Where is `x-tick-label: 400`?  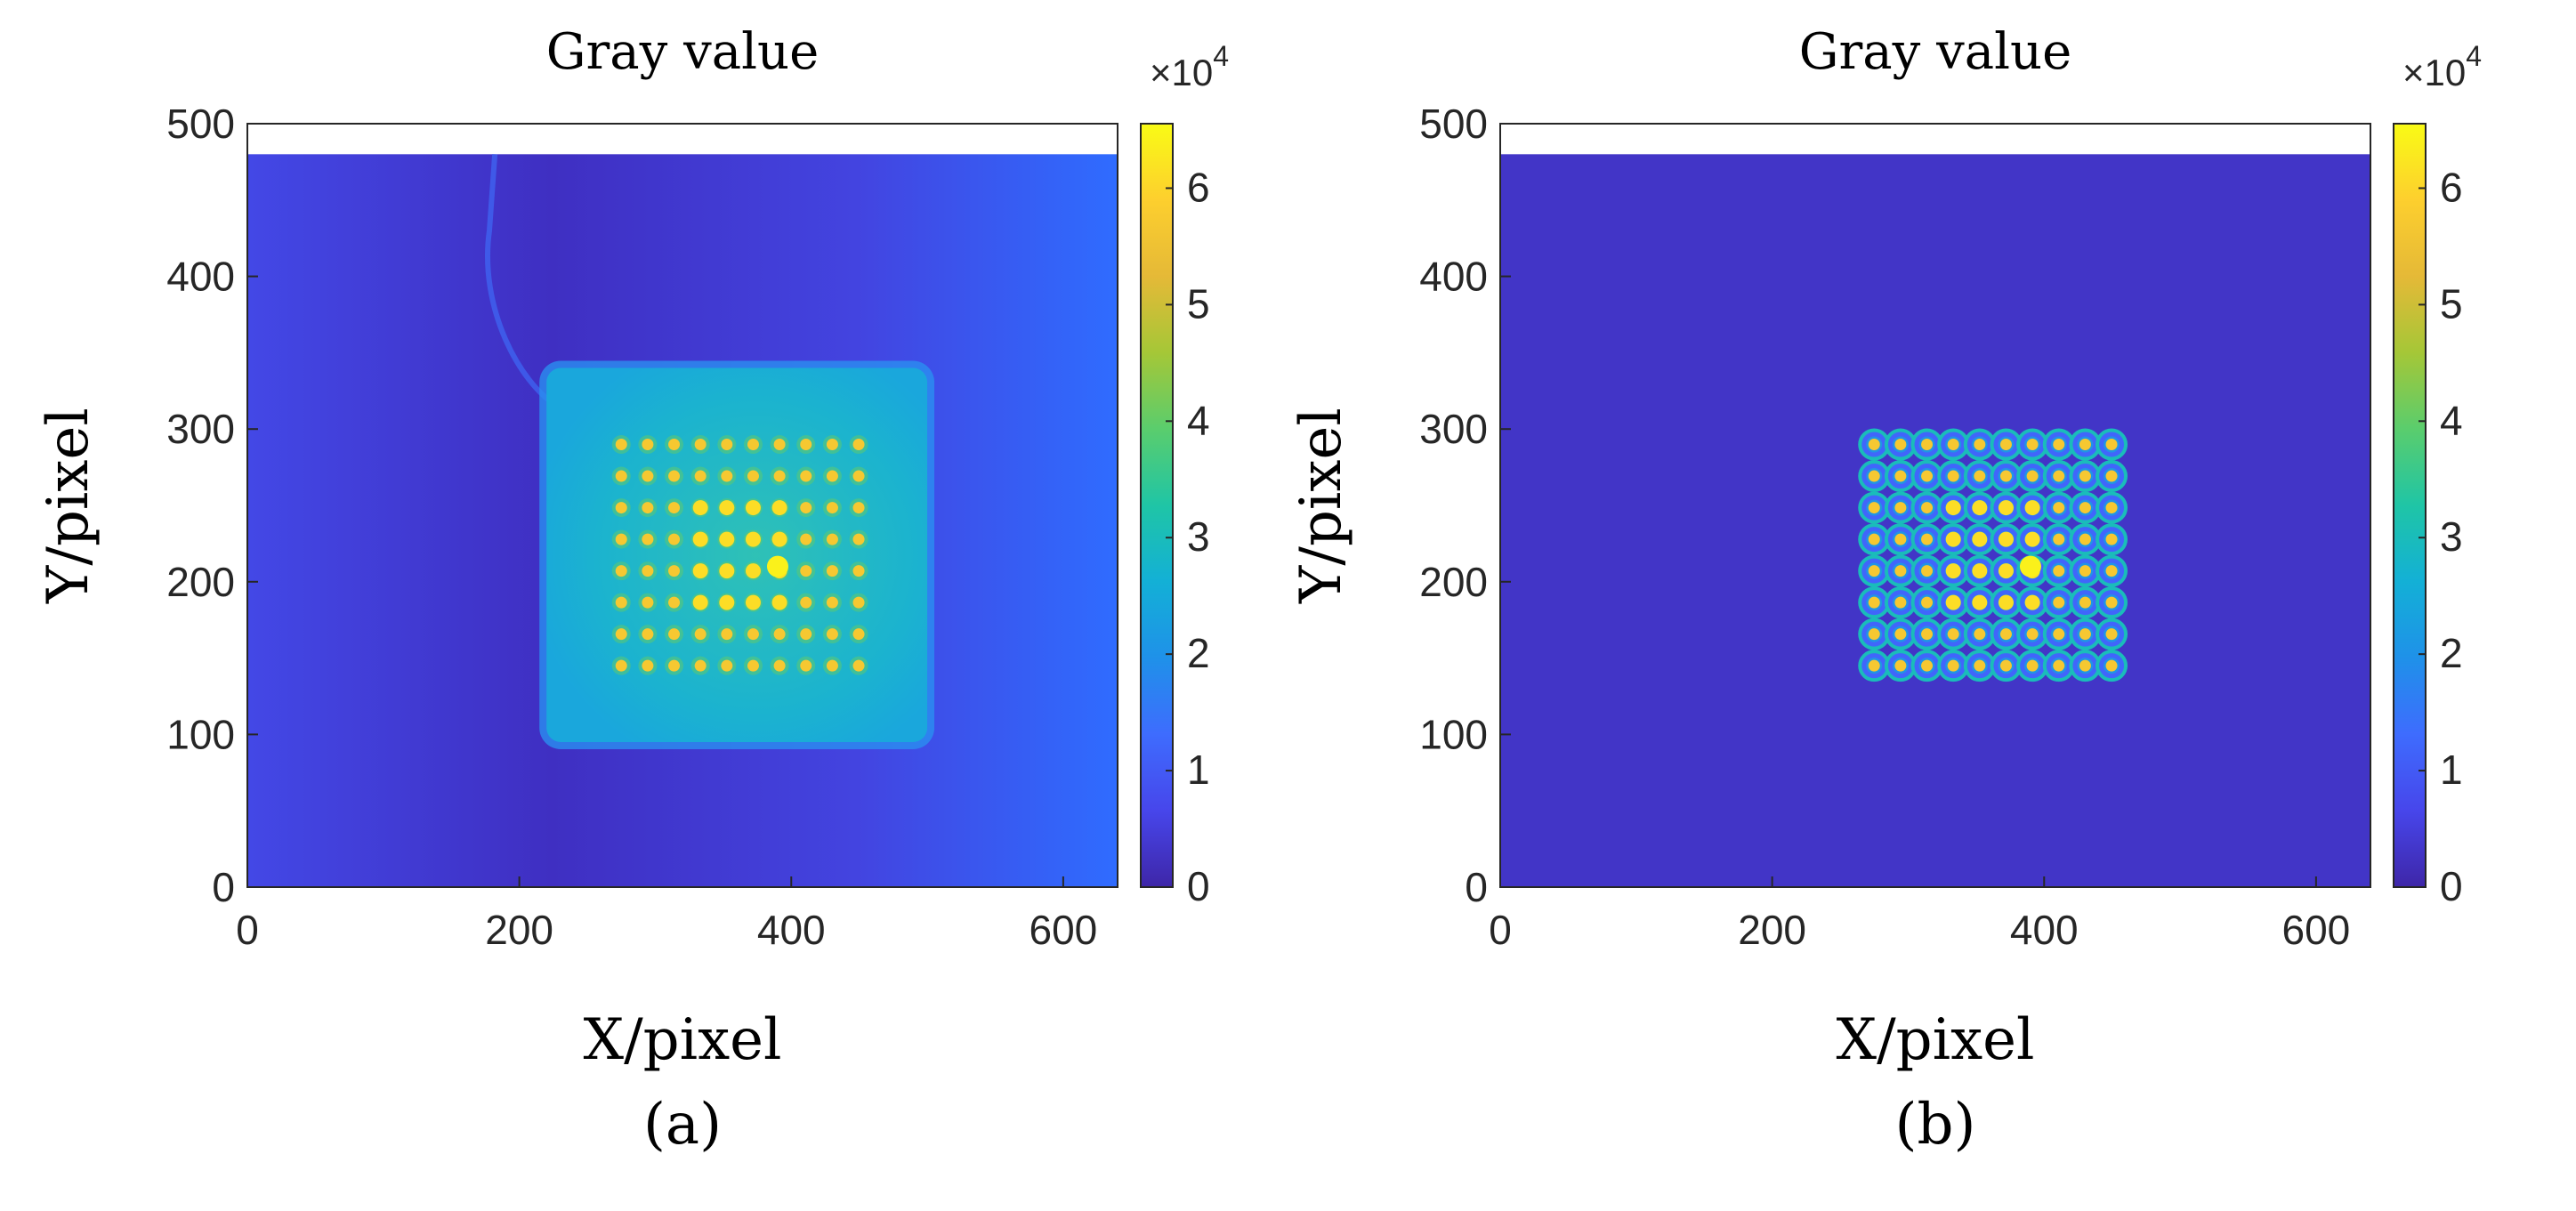 x-tick-label: 400 is located at coordinates (2044, 930).